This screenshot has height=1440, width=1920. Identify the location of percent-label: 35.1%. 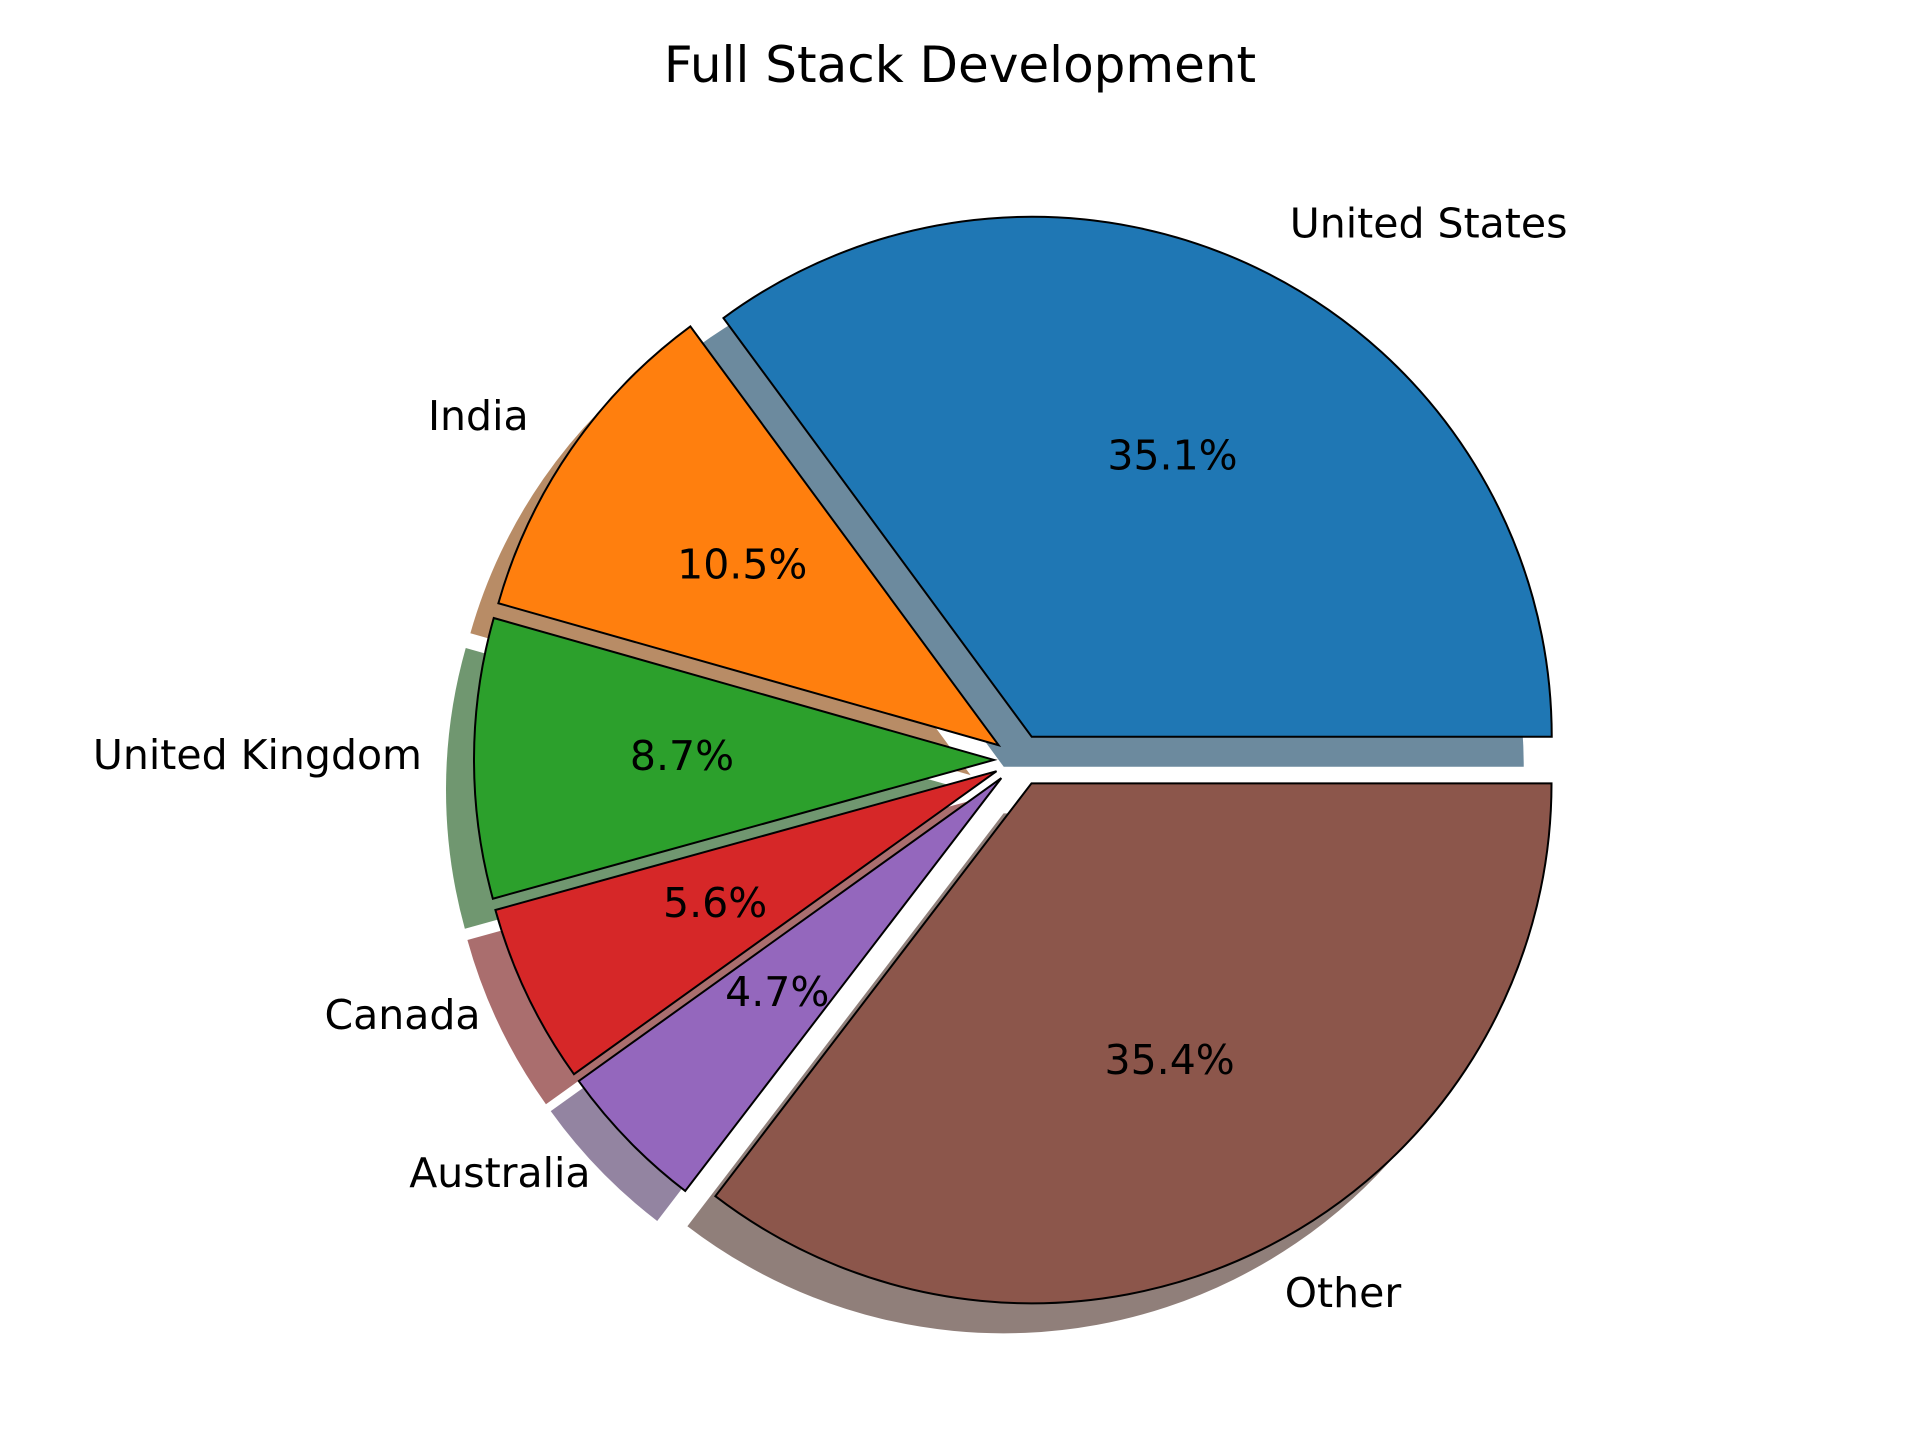
(1172, 455).